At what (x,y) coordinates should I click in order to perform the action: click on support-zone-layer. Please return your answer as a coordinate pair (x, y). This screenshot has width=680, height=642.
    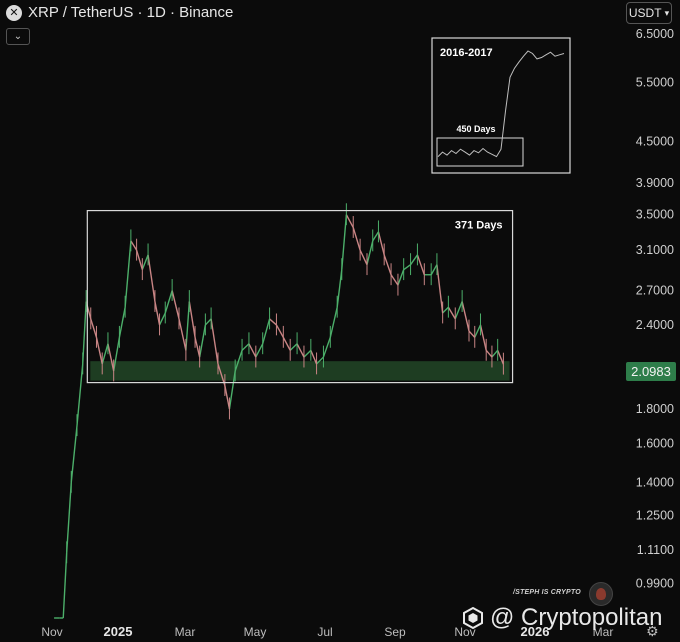
    Looking at the image, I should click on (300, 371).